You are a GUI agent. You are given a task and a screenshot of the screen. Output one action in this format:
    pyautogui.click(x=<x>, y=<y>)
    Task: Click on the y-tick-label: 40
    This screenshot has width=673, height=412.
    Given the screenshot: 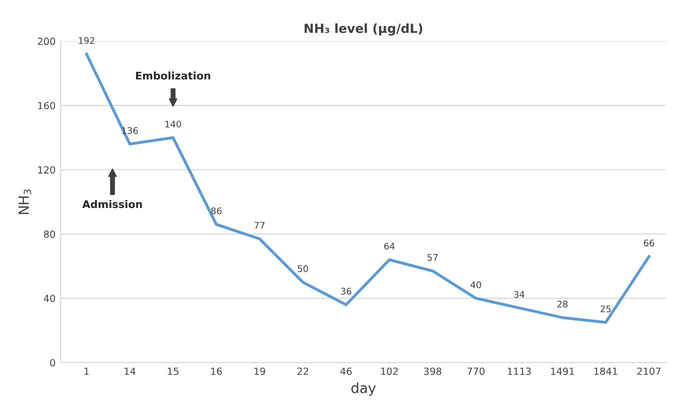 What is the action you would take?
    pyautogui.click(x=50, y=298)
    